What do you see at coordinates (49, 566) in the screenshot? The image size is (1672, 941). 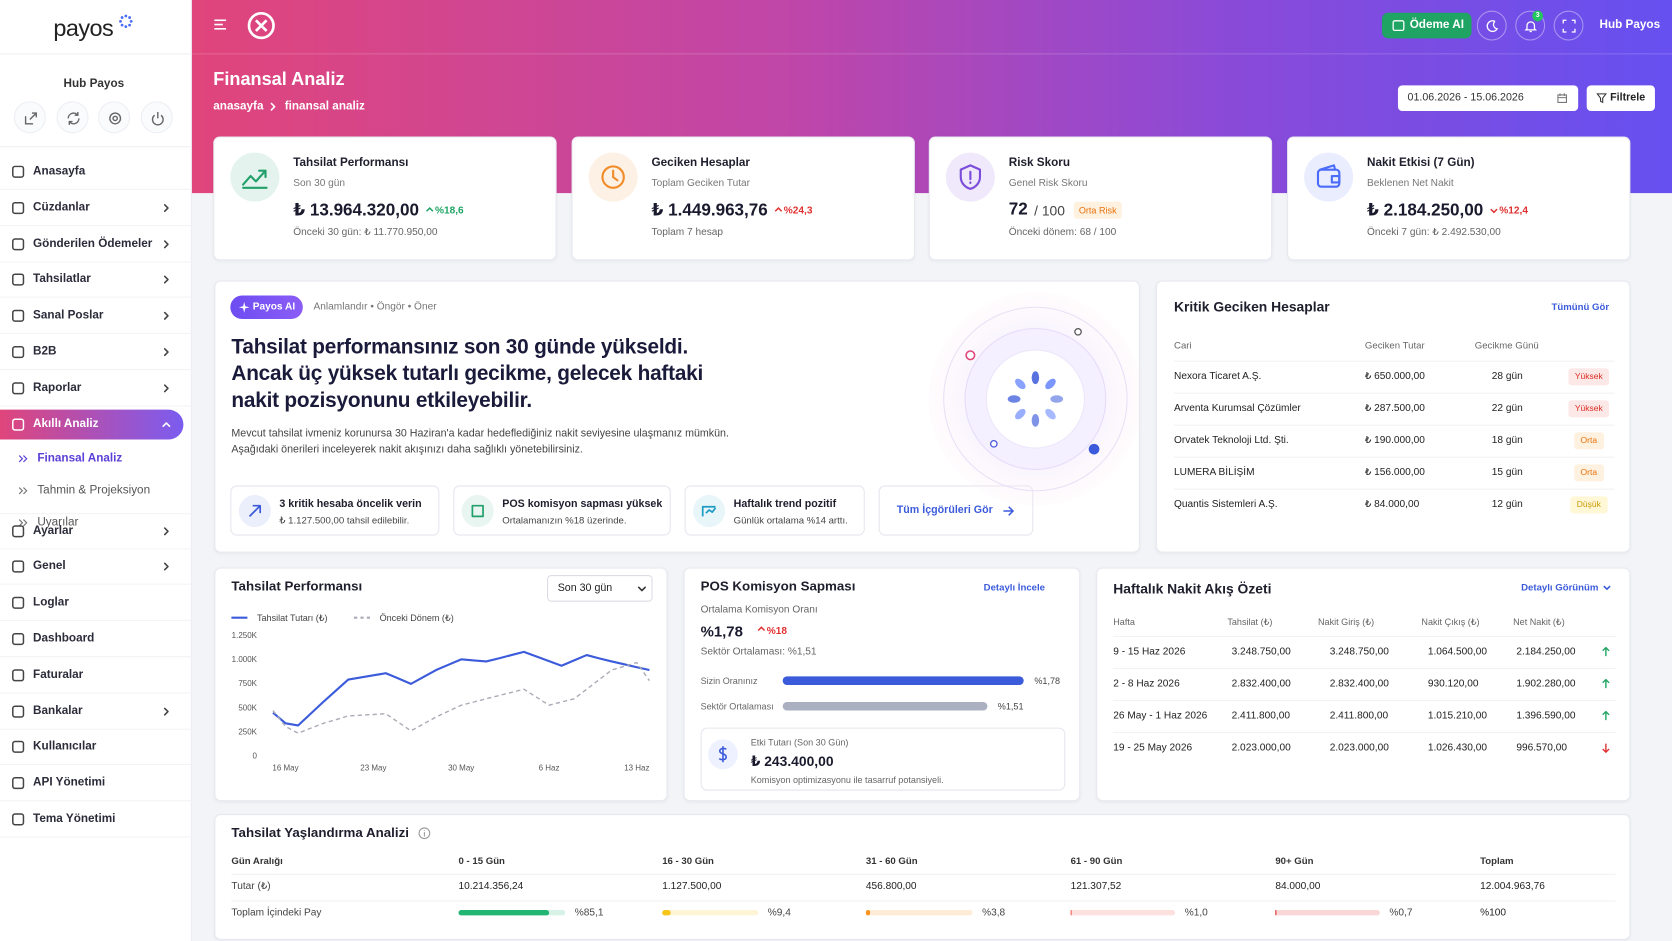 I see `menu-item: Genel` at bounding box center [49, 566].